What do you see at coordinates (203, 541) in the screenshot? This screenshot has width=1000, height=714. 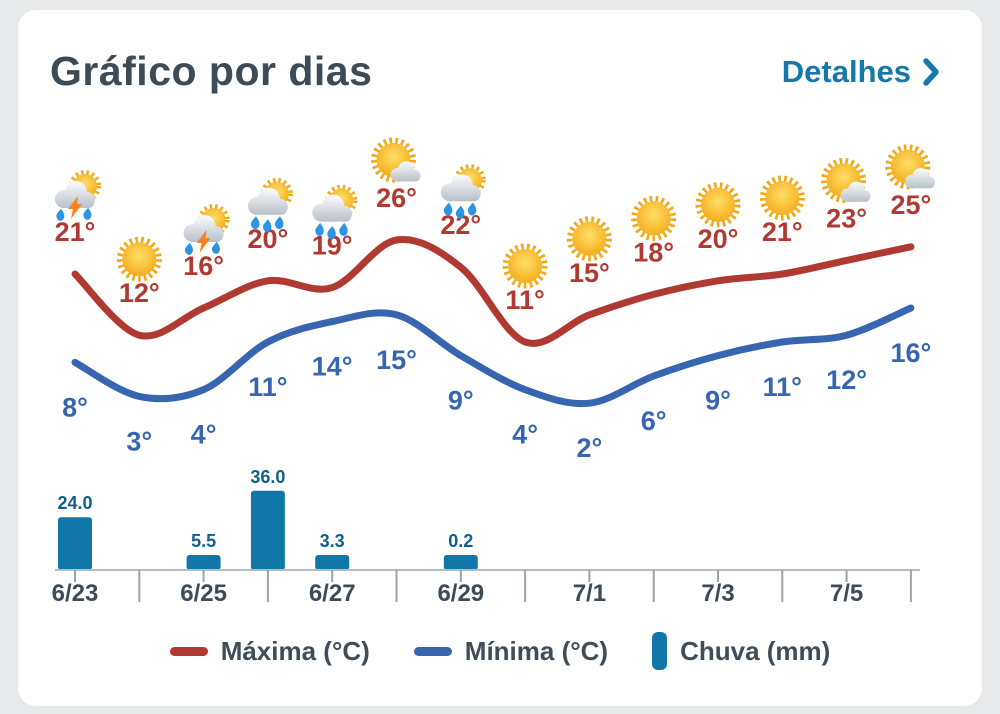 I see `rain-value-label: 5.5` at bounding box center [203, 541].